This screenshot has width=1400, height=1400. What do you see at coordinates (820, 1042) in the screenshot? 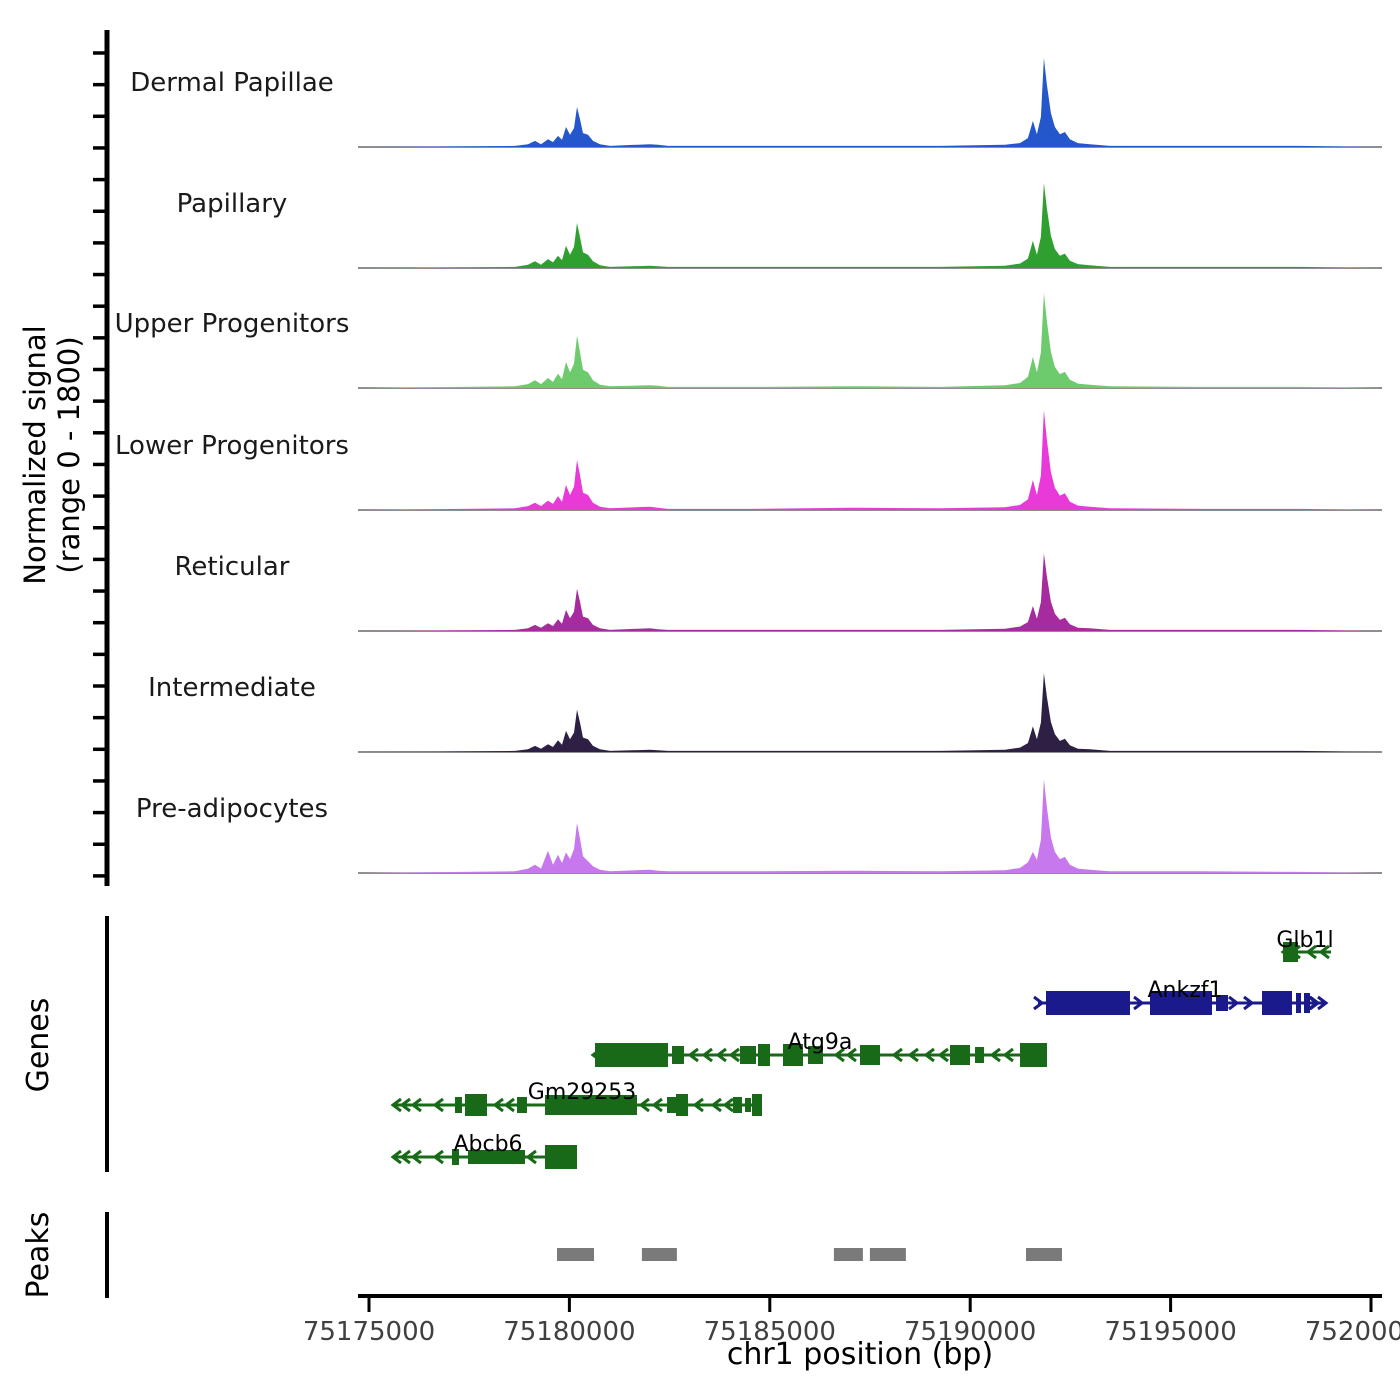
I see `gene-name-label: Atg9a` at bounding box center [820, 1042].